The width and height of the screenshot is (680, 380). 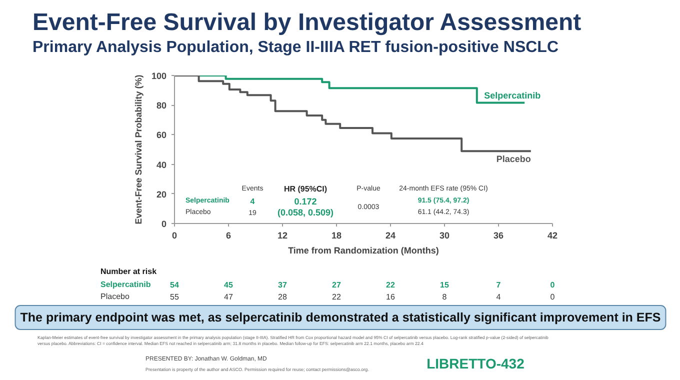 What do you see at coordinates (161, 165) in the screenshot?
I see `y-tick-label: 40` at bounding box center [161, 165].